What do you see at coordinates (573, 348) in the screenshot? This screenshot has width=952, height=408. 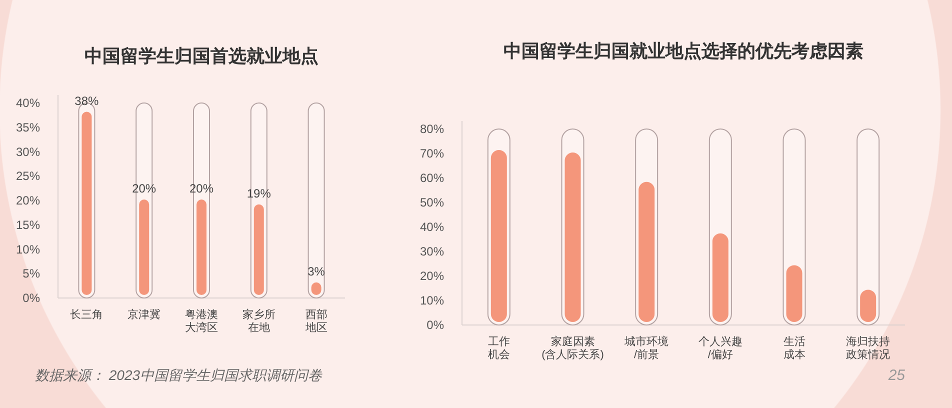 I see `x-tick-label: 家庭因素(含人际关系)` at bounding box center [573, 348].